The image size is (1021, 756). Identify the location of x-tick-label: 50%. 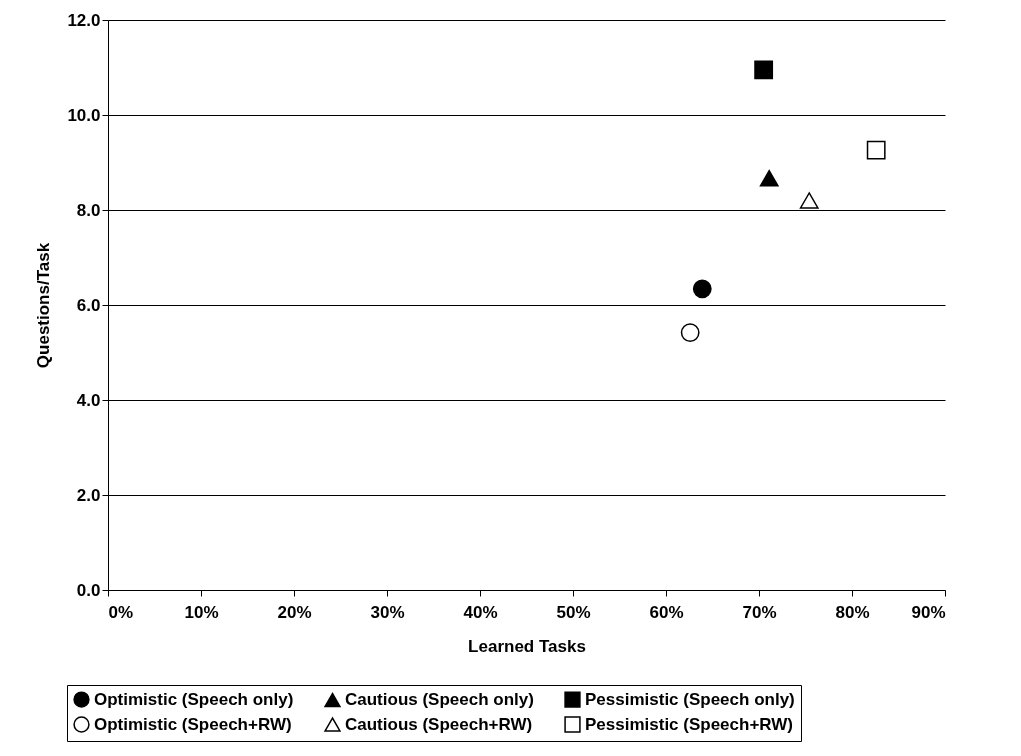
(573, 612).